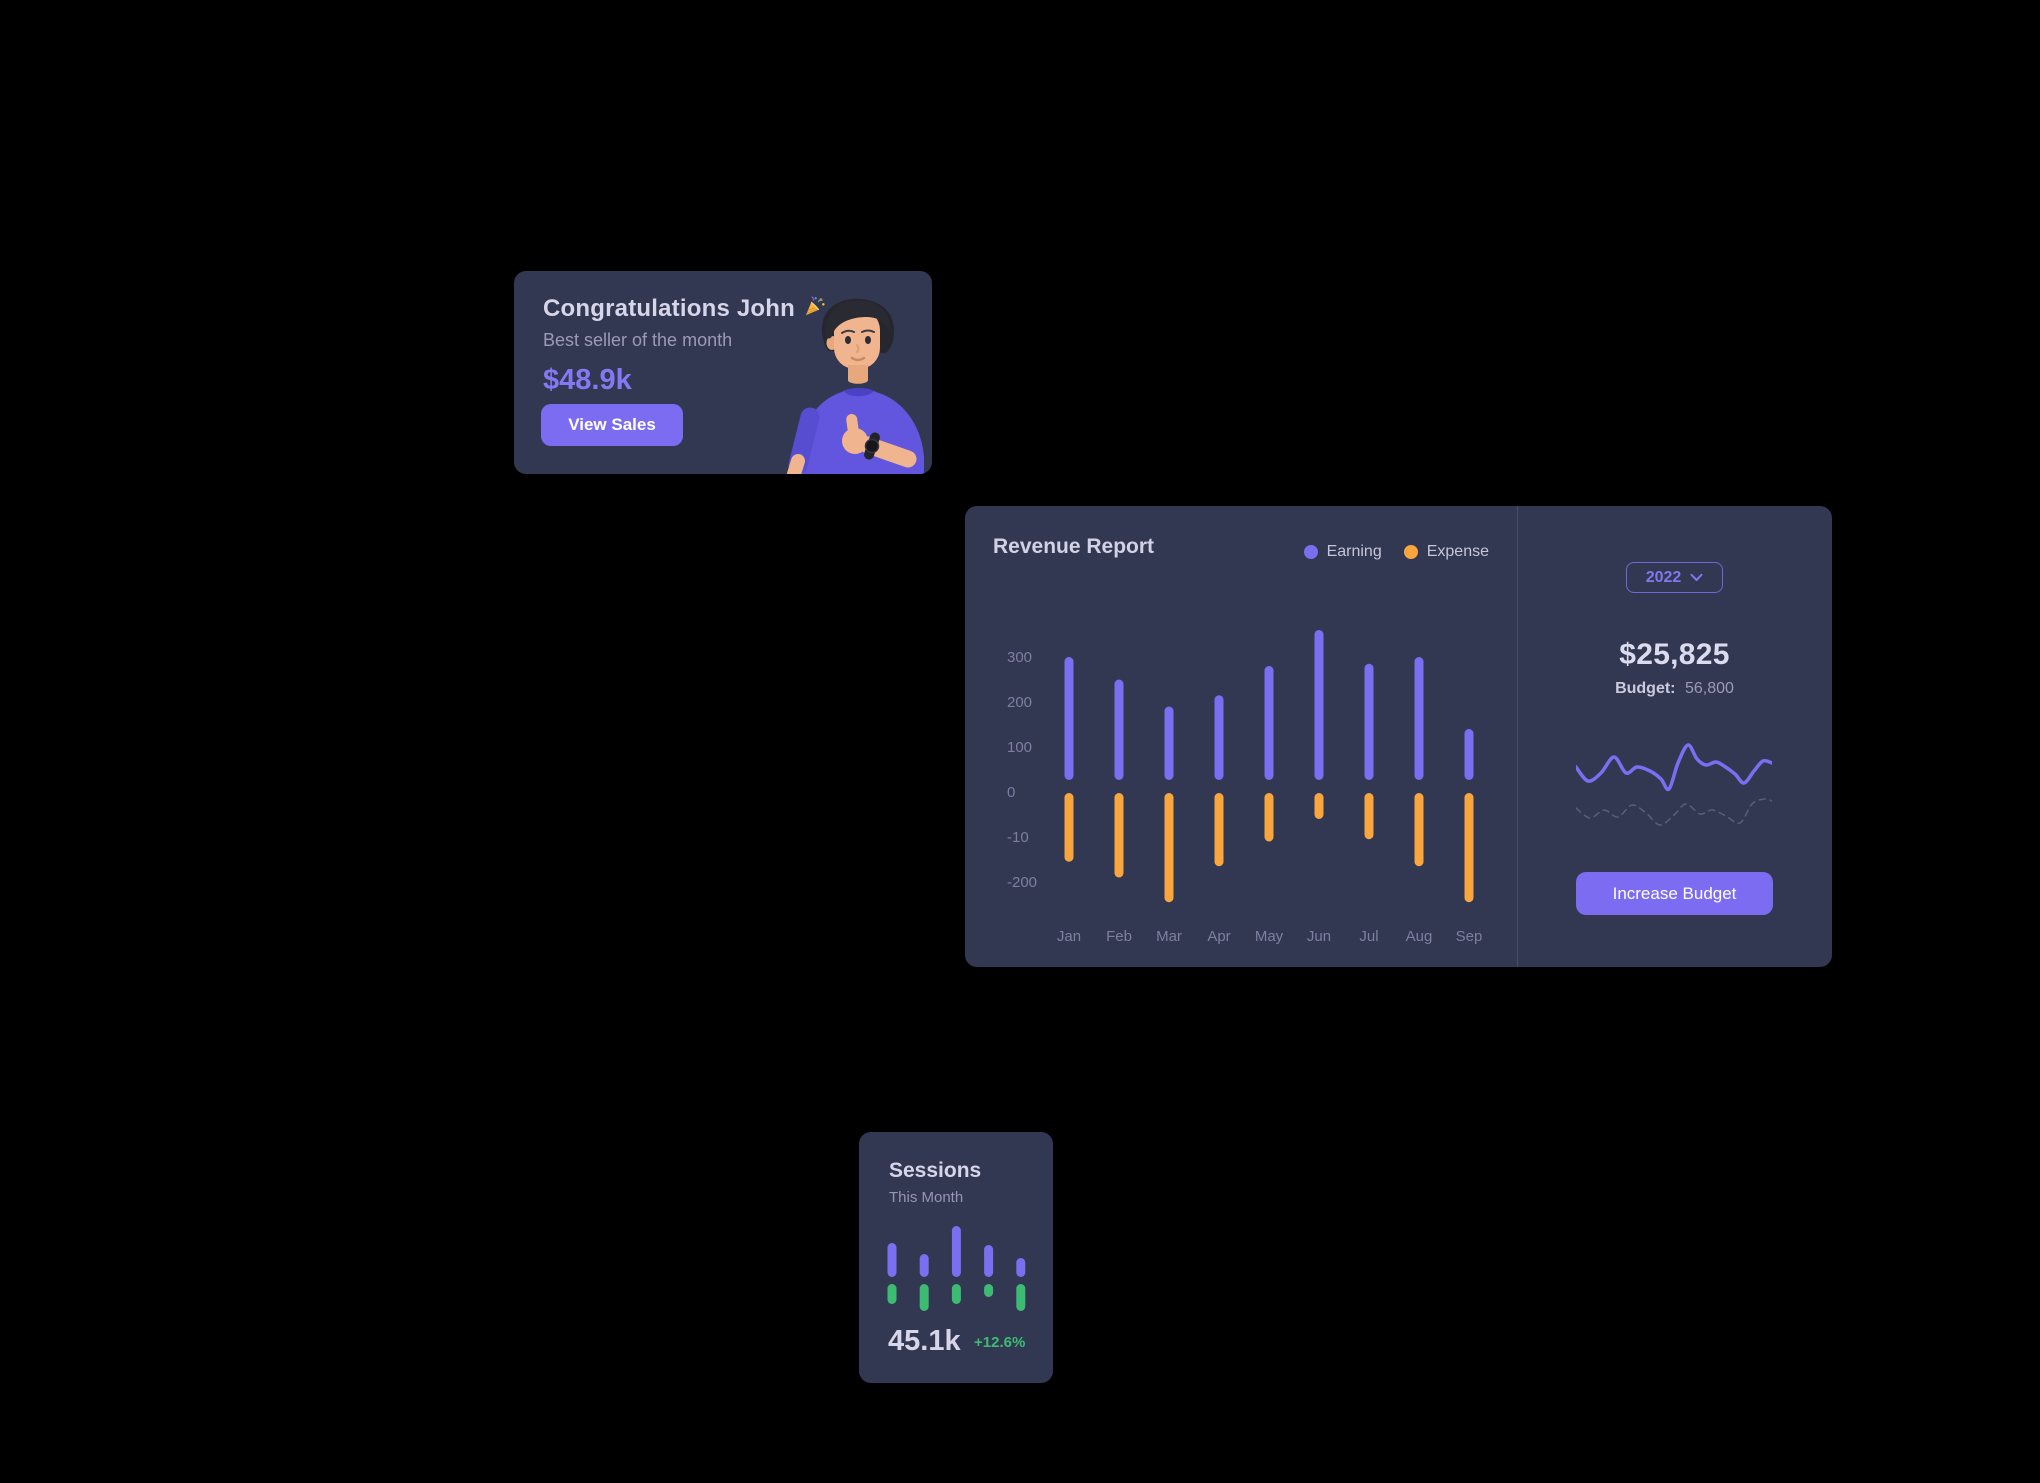  What do you see at coordinates (1000, 1342) in the screenshot?
I see `sessions-change-badge: +12.6%` at bounding box center [1000, 1342].